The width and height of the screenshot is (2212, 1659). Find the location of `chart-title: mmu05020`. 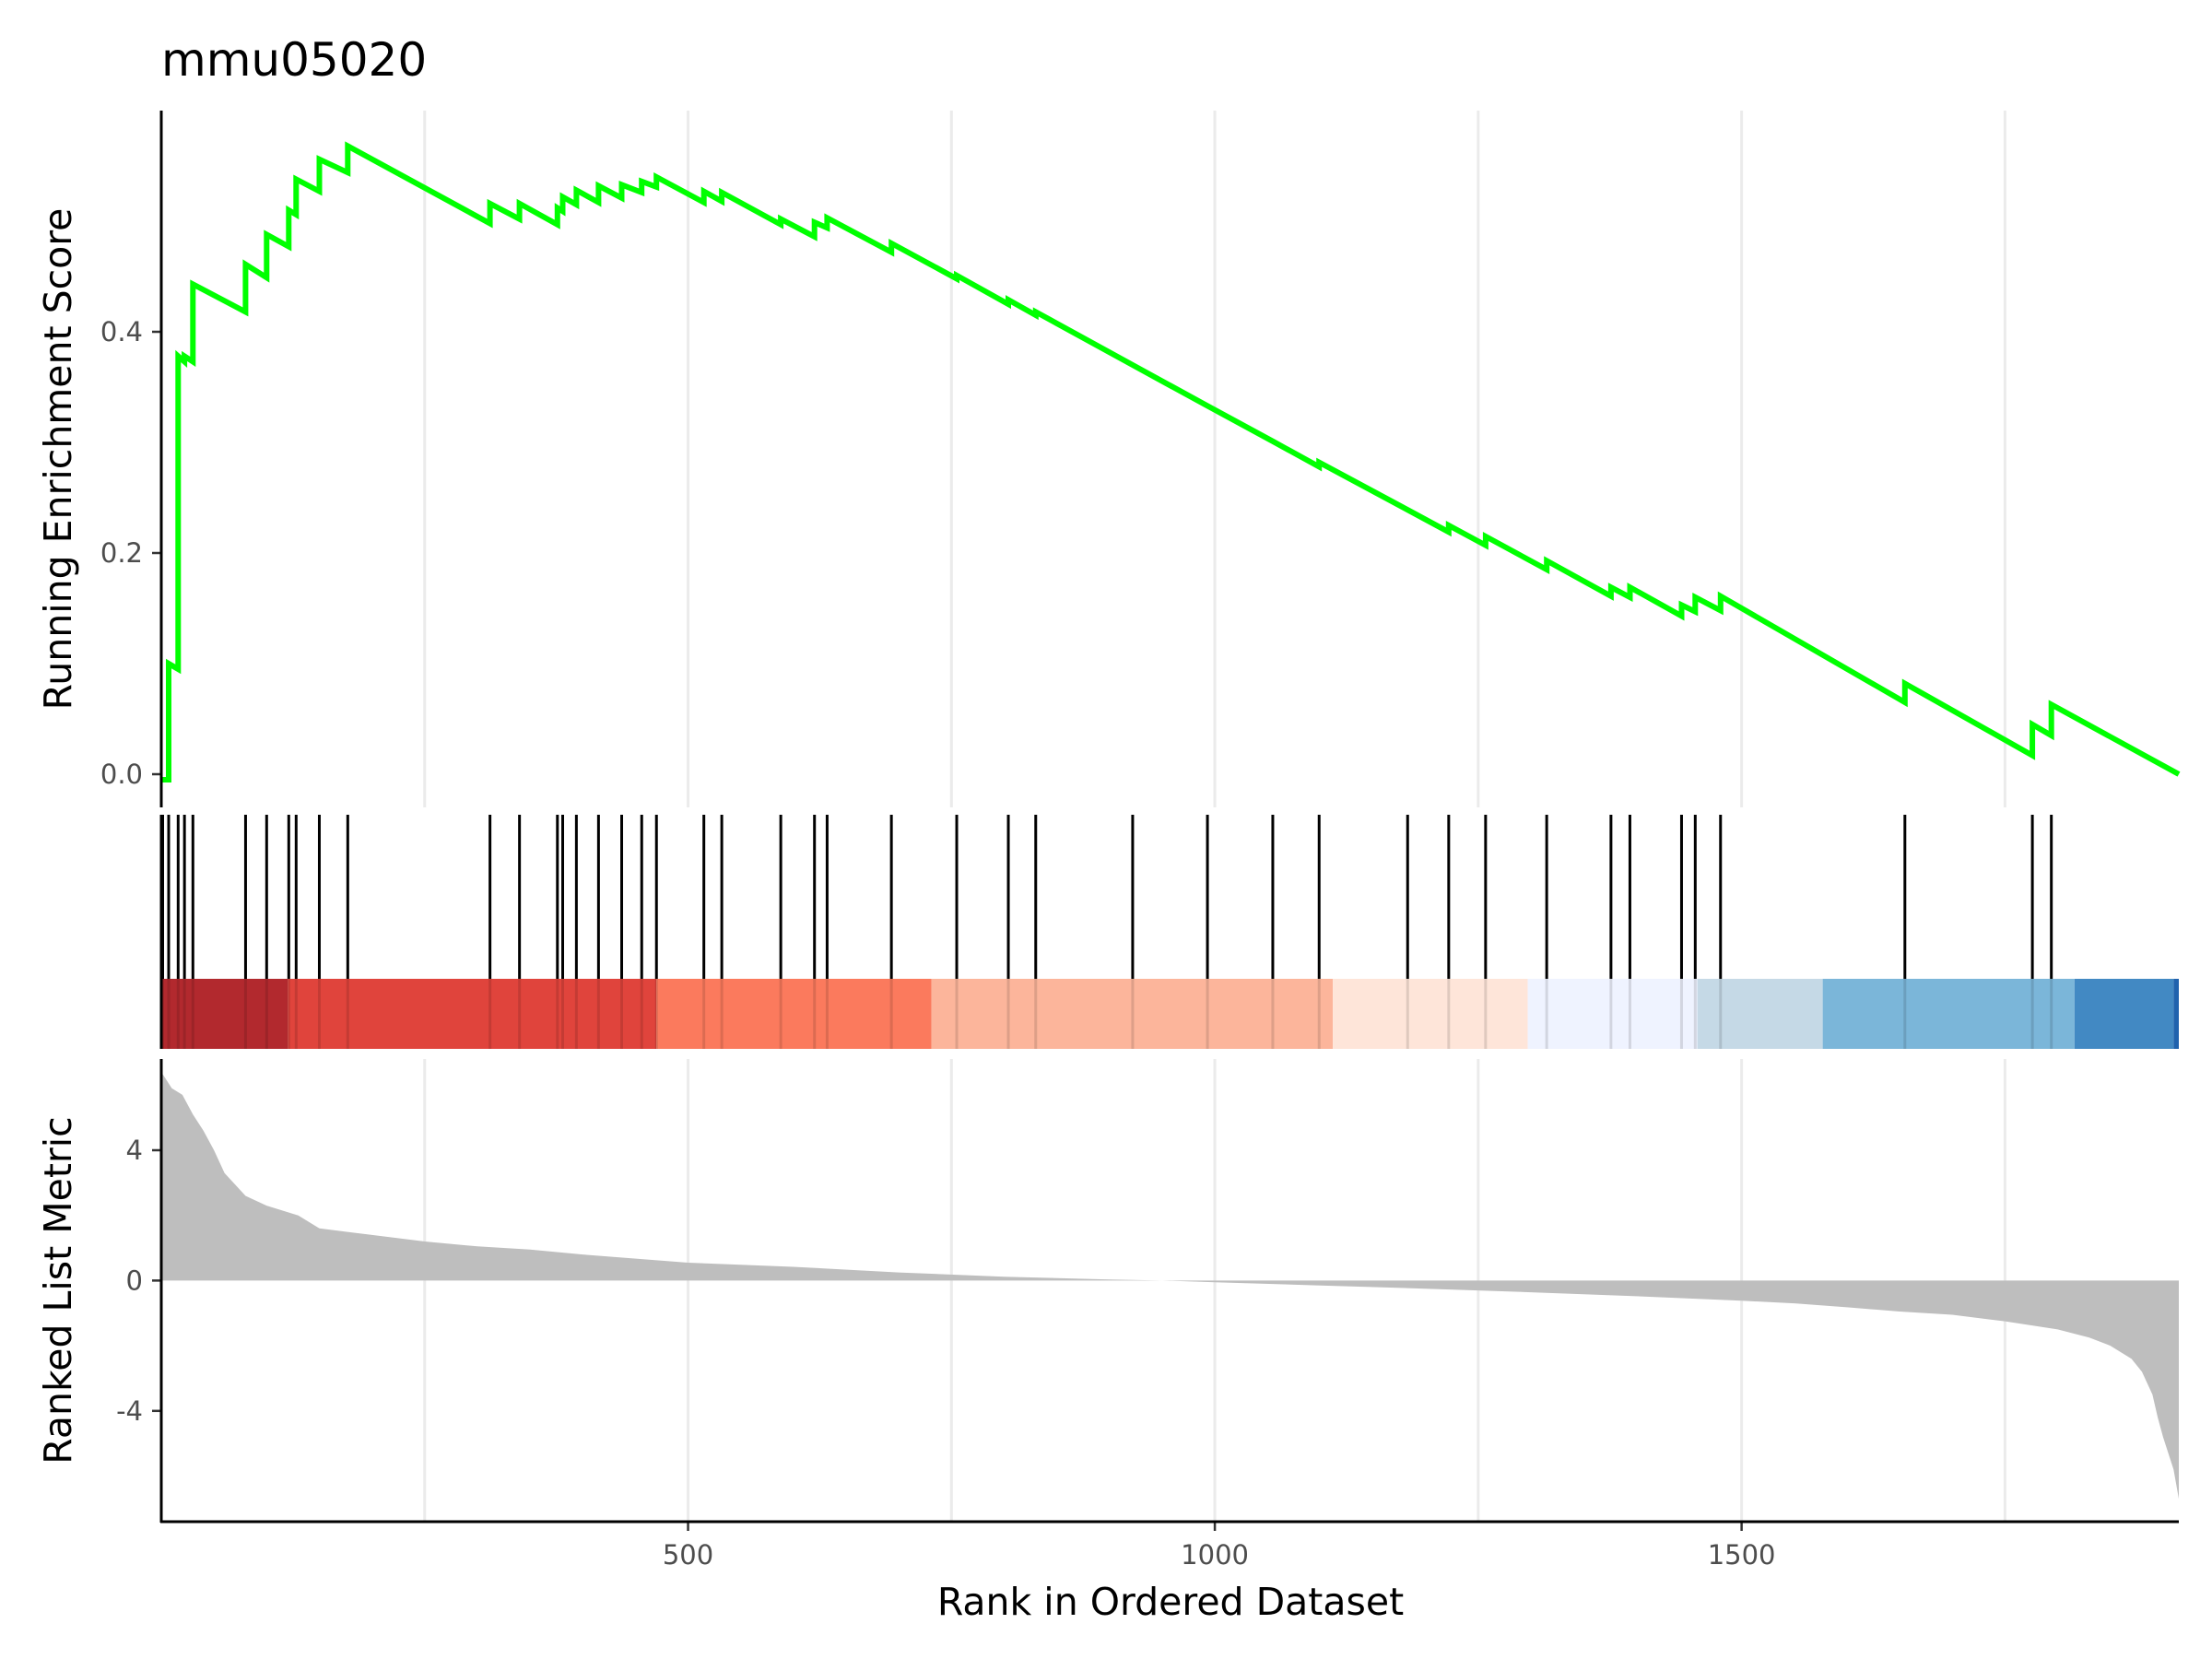

chart-title: mmu05020 is located at coordinates (294, 60).